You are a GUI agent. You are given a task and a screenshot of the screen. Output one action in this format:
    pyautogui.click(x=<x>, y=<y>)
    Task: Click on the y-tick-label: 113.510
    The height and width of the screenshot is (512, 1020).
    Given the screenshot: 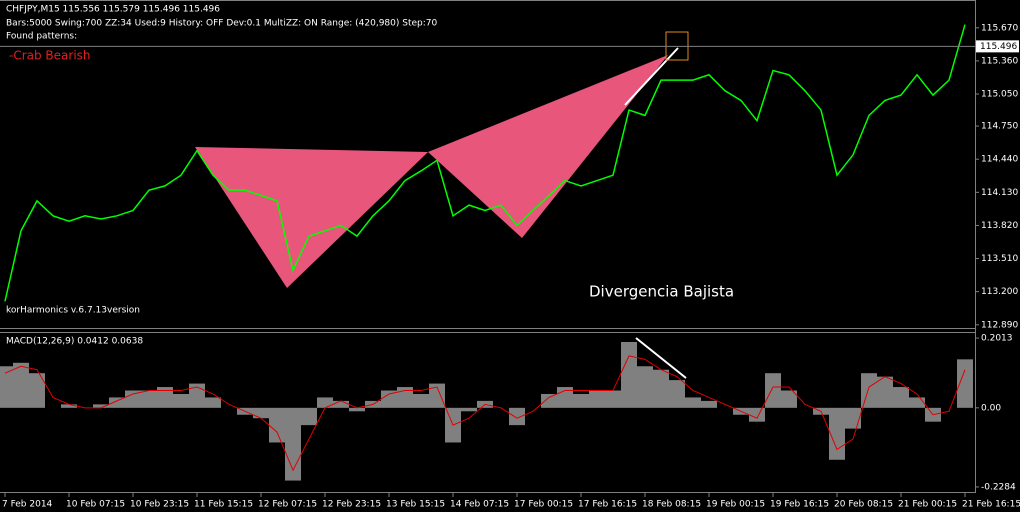 What is the action you would take?
    pyautogui.click(x=999, y=259)
    